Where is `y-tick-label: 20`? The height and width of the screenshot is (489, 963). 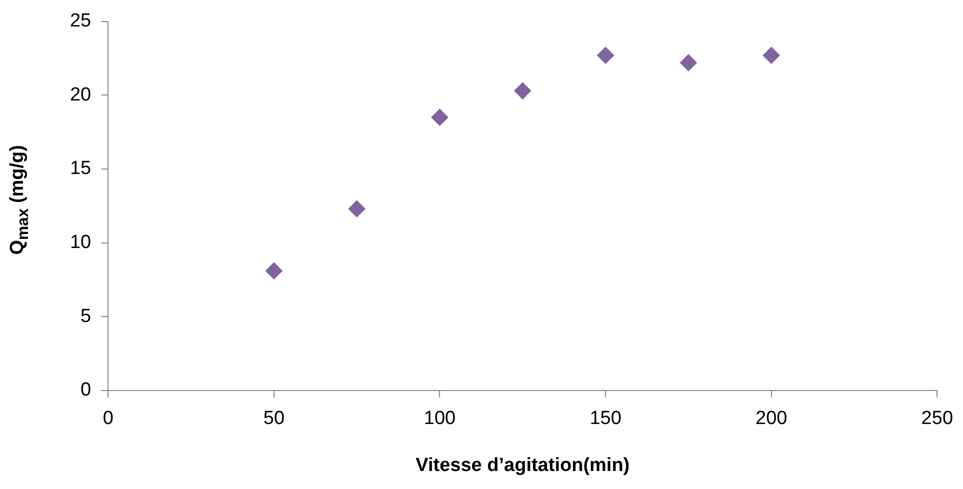 y-tick-label: 20 is located at coordinates (81, 95).